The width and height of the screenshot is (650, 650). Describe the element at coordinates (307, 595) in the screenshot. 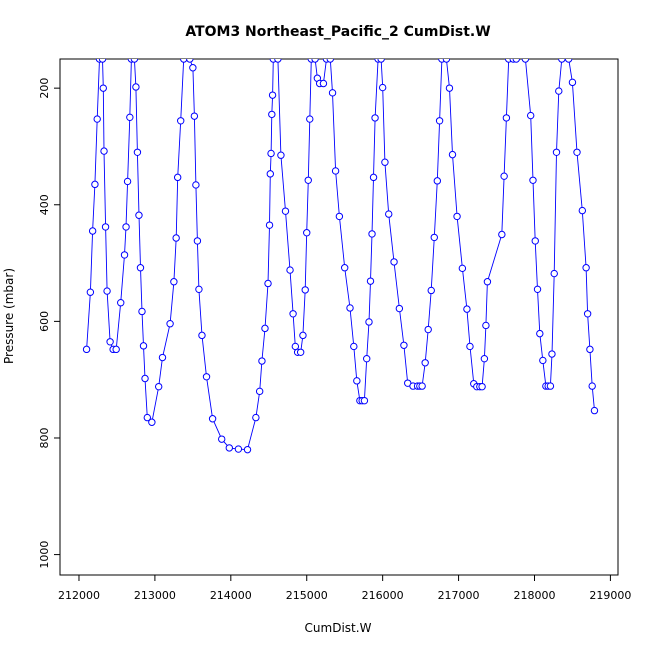

I see `x-tick-label: 215000` at that location.